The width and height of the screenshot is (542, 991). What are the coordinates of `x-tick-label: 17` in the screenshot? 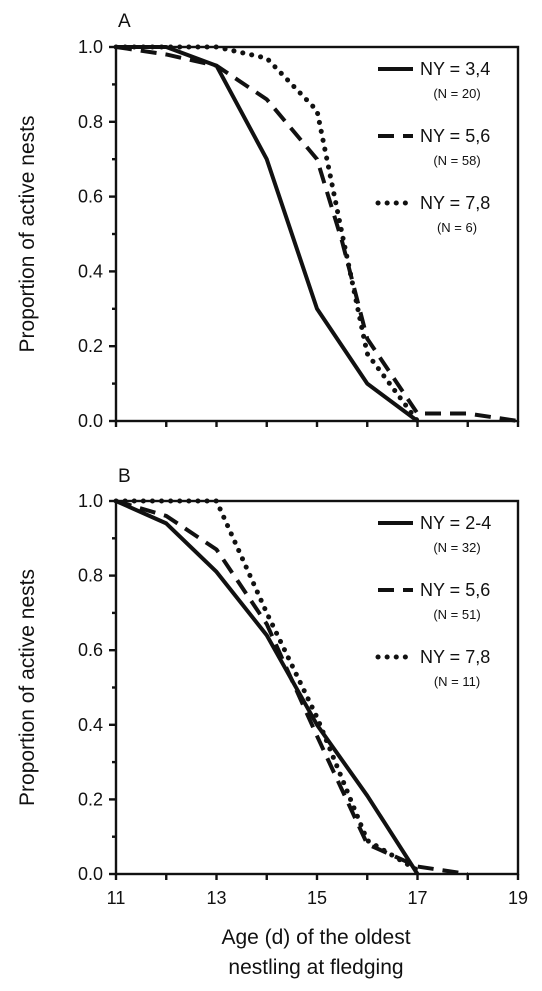 It's located at (417, 898).